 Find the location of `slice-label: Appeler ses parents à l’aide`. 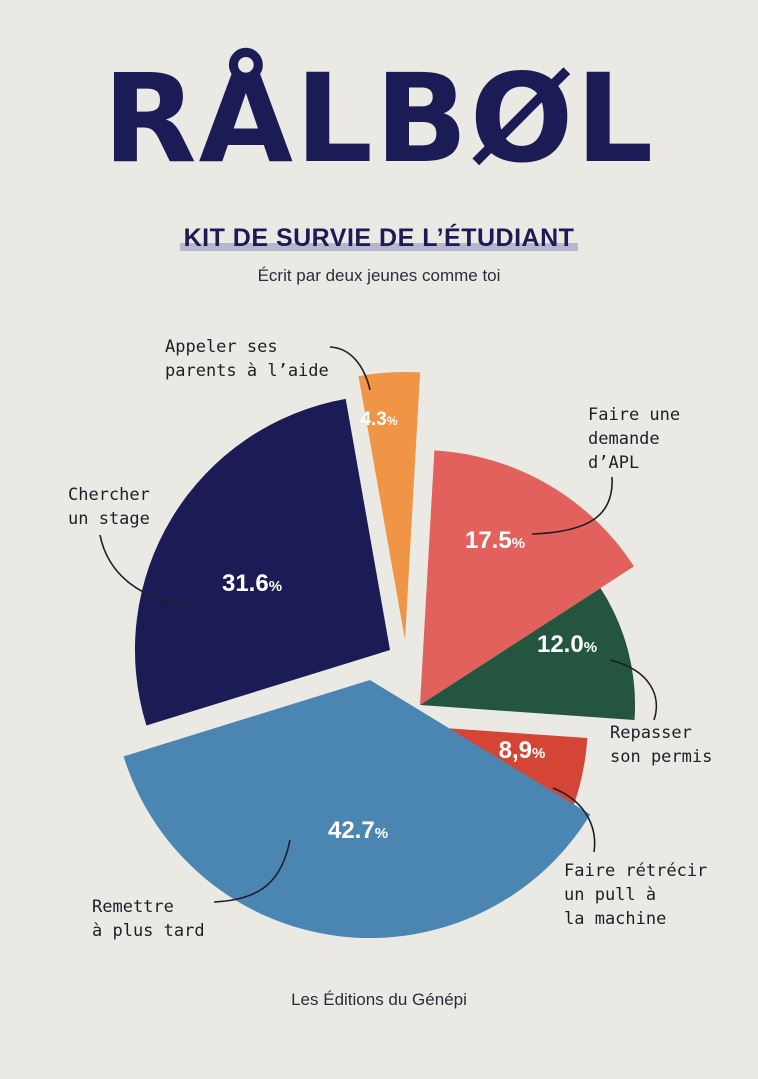

slice-label: Appeler ses parents à l’aide is located at coordinates (247, 359).